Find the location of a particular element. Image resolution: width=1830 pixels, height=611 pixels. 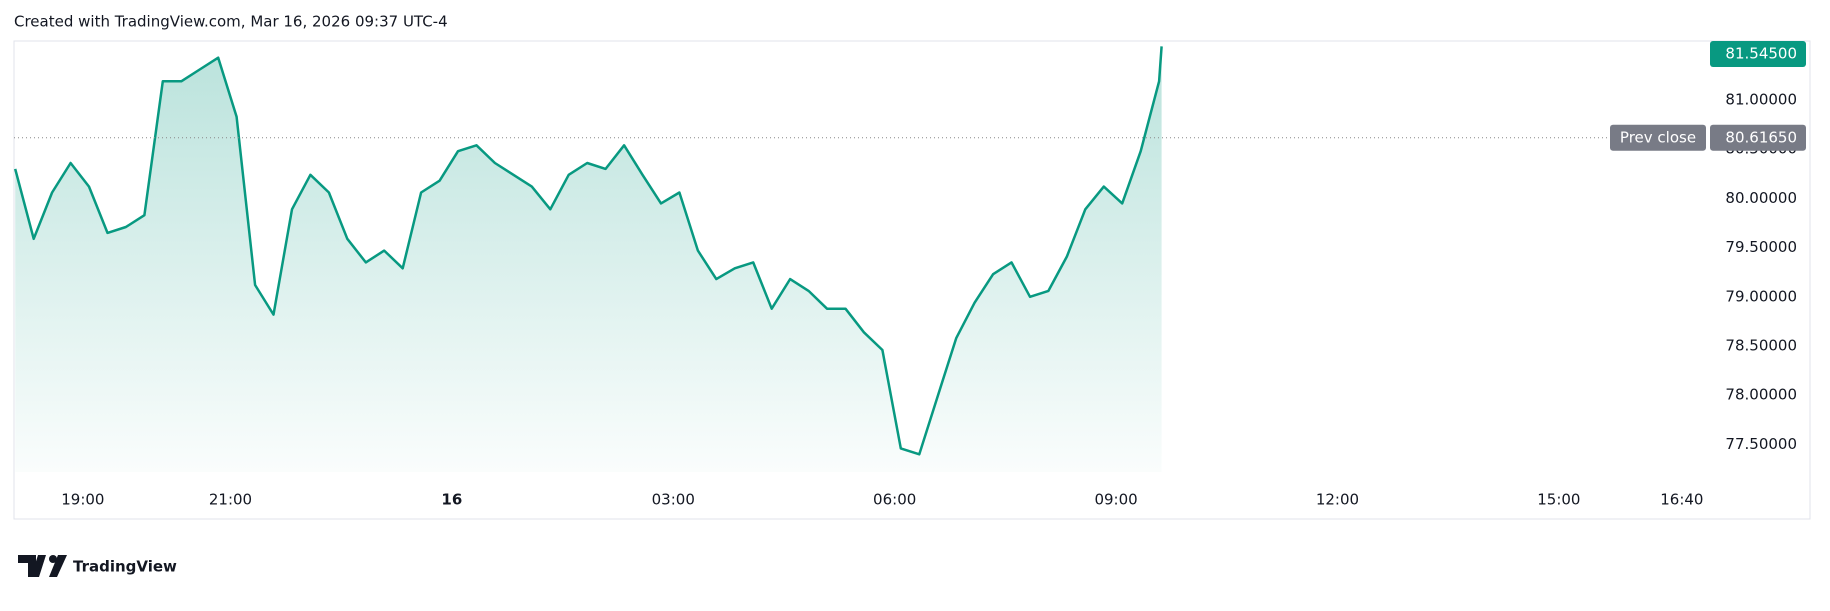

prev-close-tag is located at coordinates (1658, 137).